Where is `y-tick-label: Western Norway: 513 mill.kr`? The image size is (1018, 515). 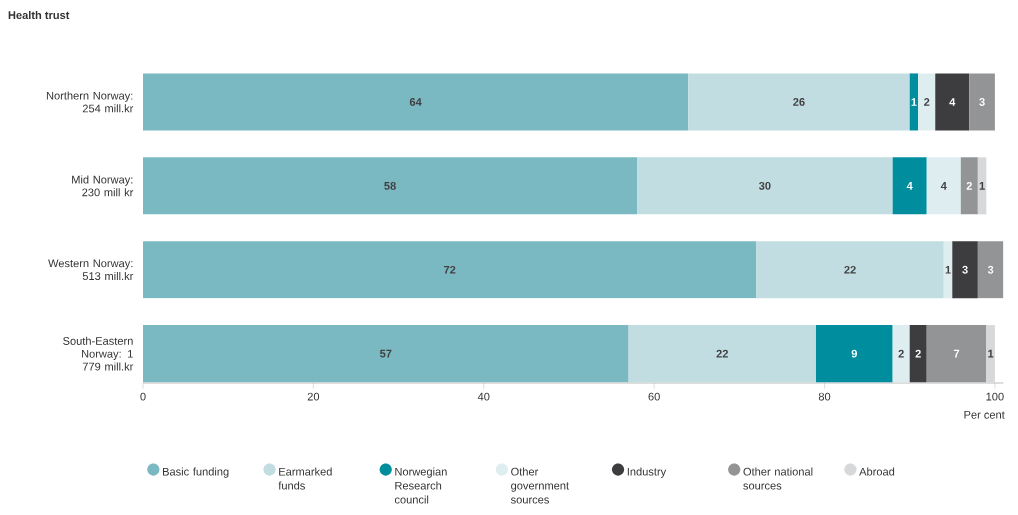 y-tick-label: Western Norway: 513 mill.kr is located at coordinates (91, 269).